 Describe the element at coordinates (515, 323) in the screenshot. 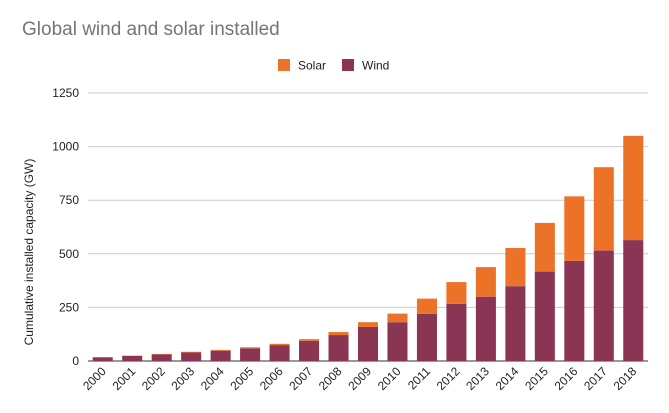

I see `bar-wind-2014` at that location.